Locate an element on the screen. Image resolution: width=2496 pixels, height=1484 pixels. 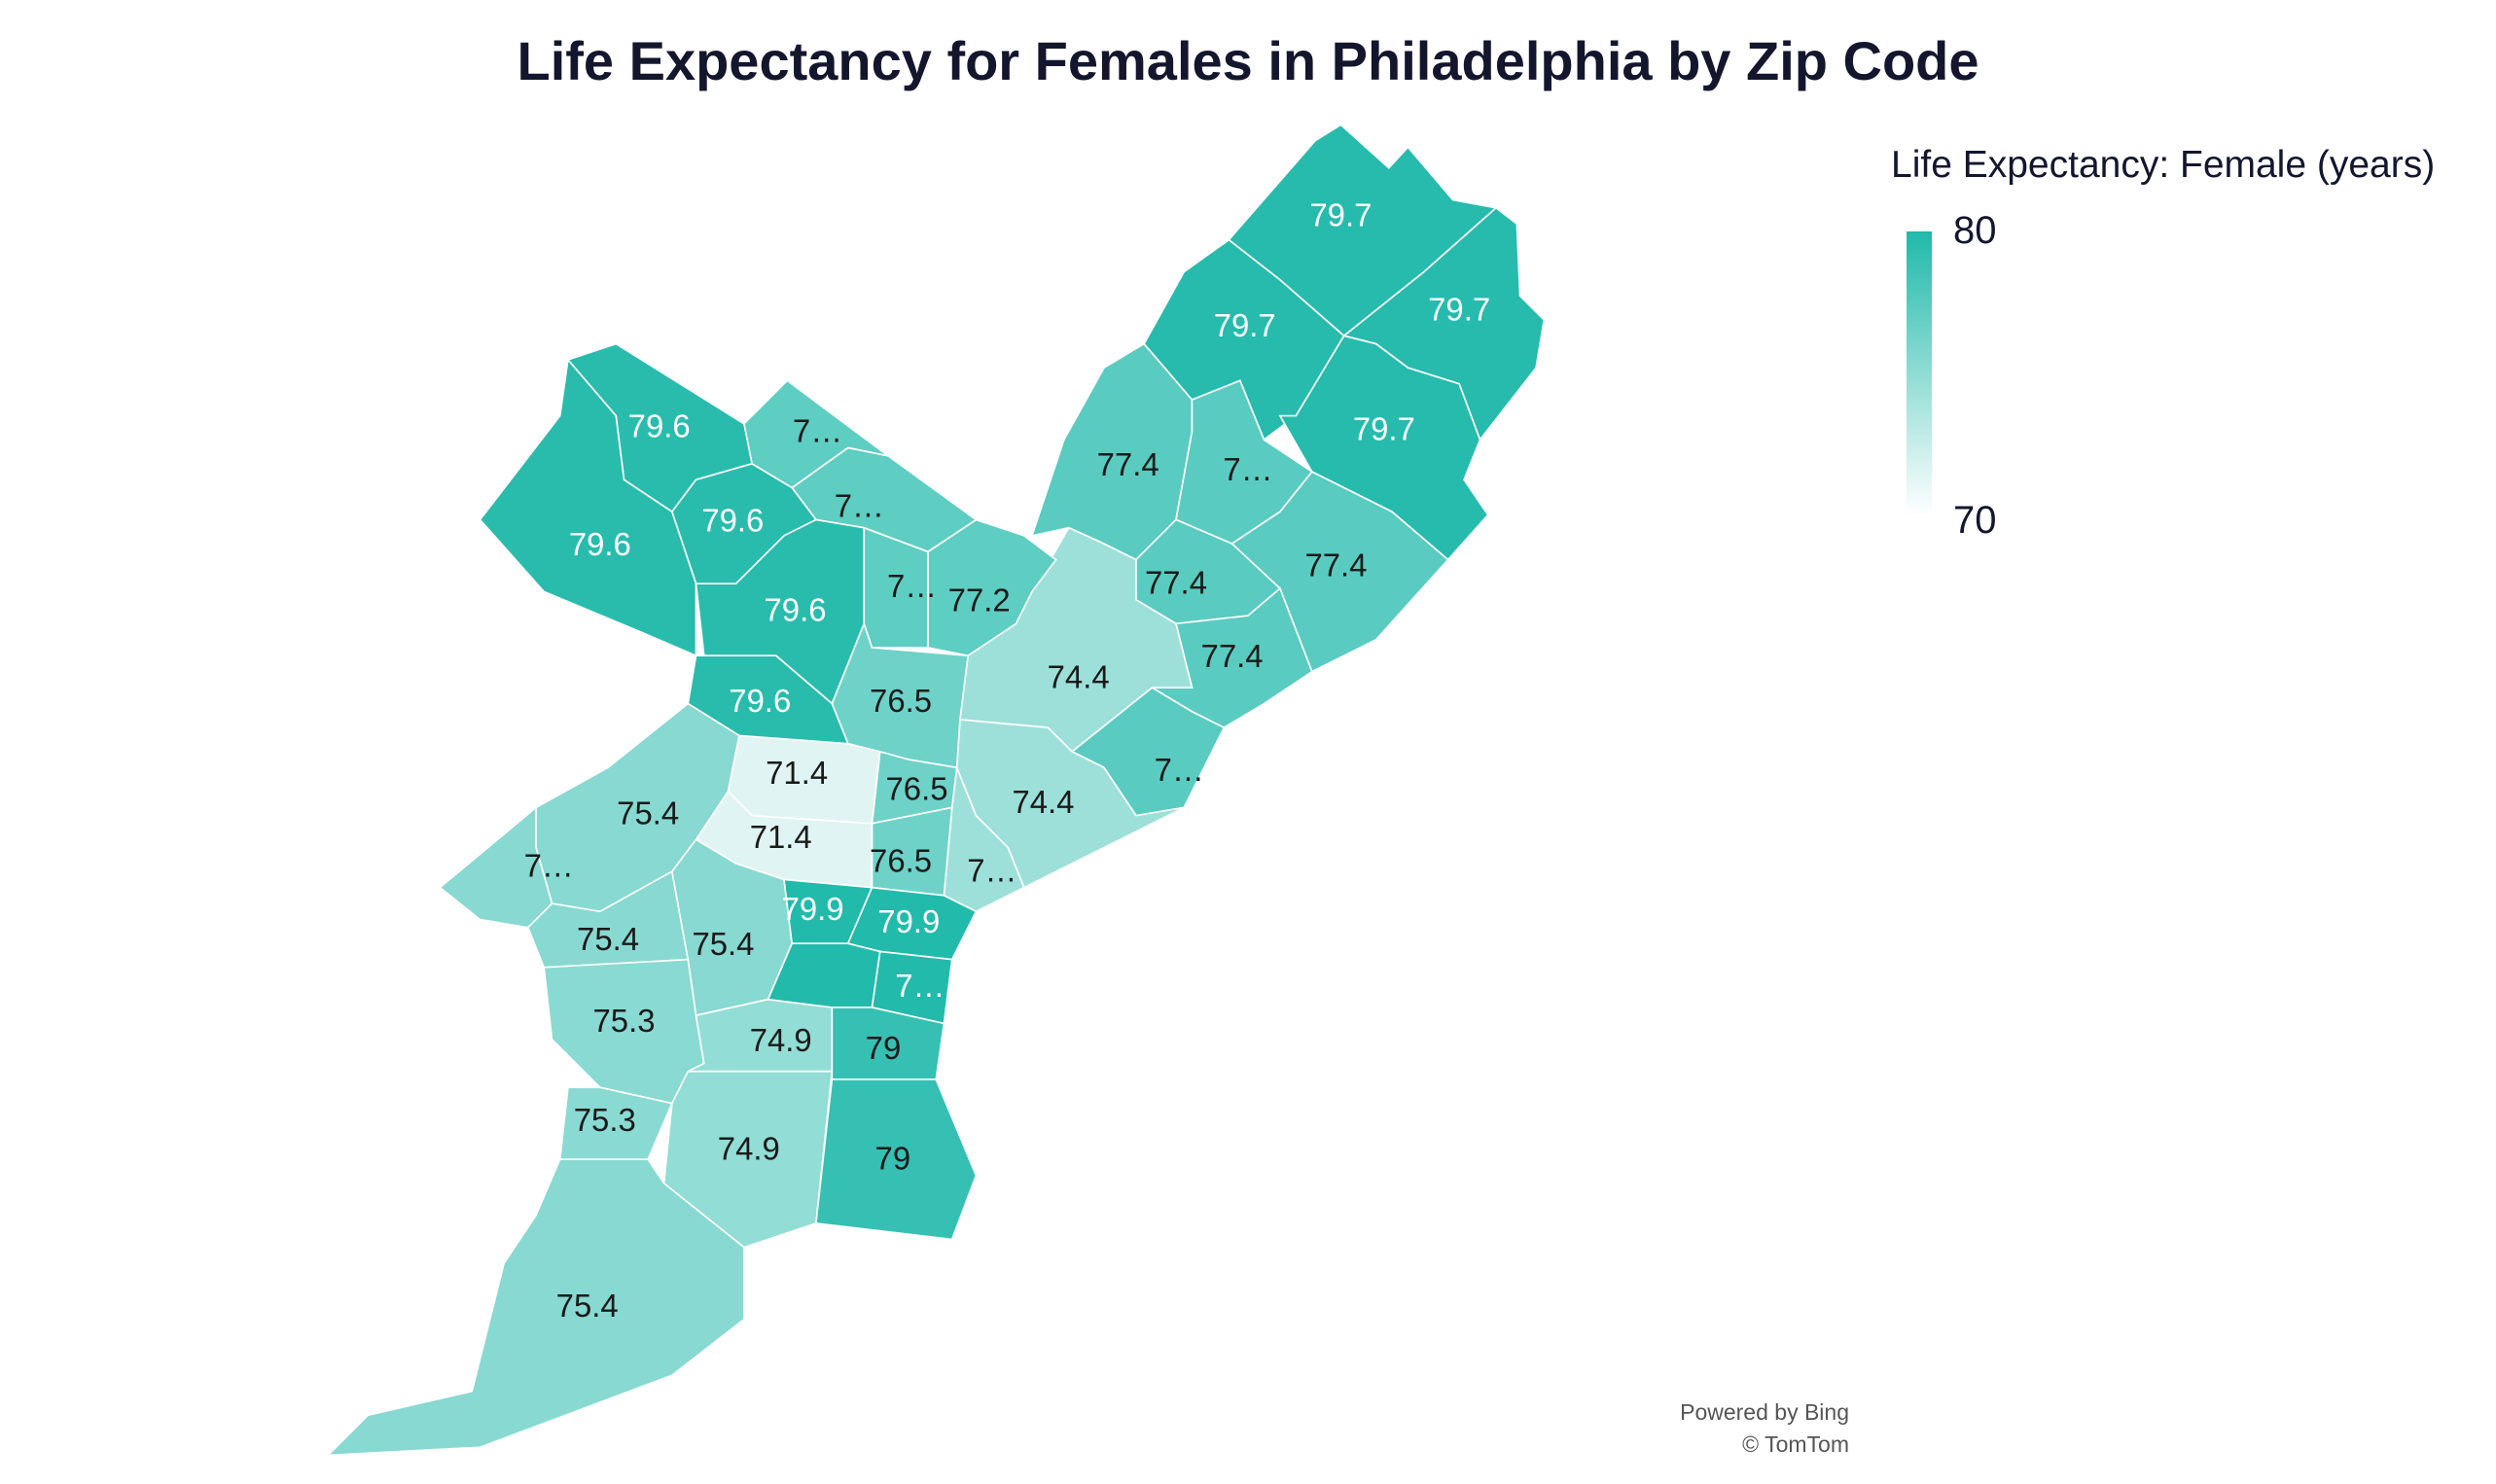
region-value-label: 77.2 is located at coordinates (979, 601).